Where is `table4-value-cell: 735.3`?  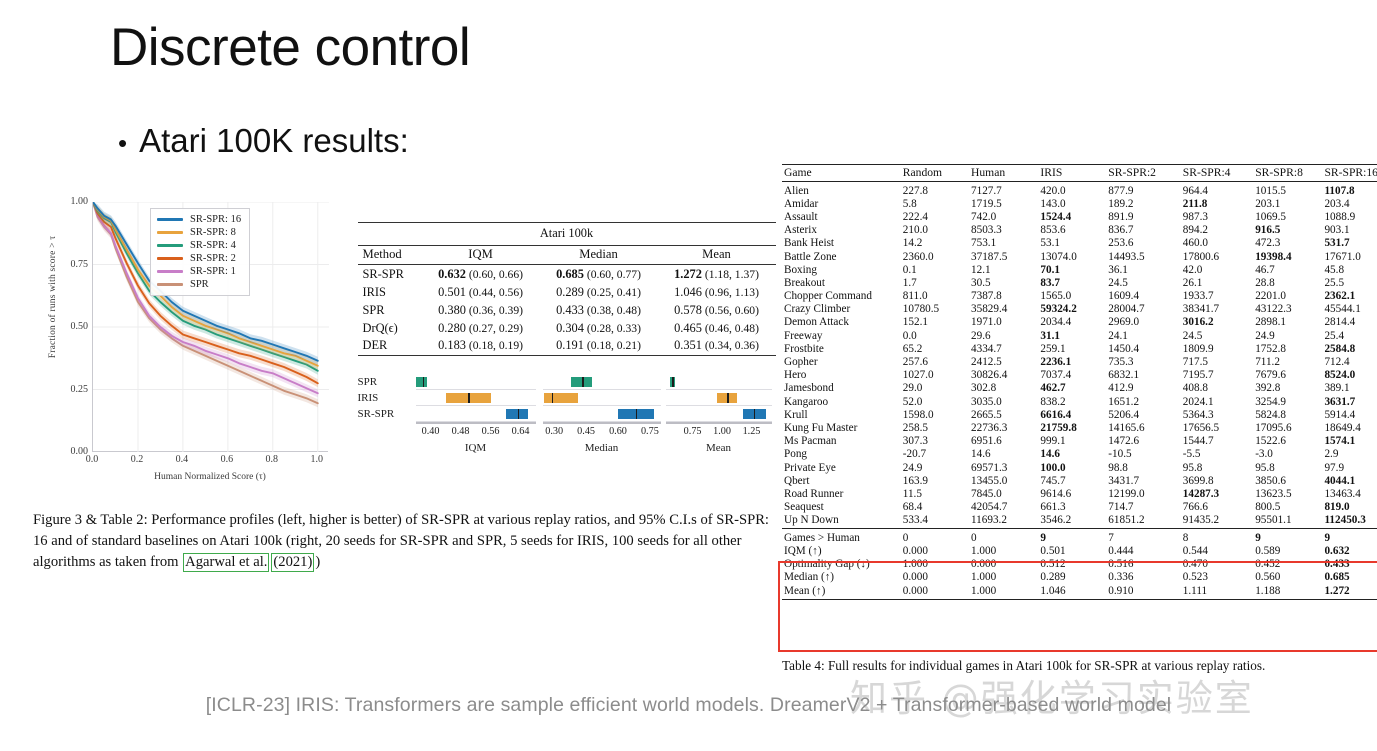
table4-value-cell: 735.3 is located at coordinates (1121, 362).